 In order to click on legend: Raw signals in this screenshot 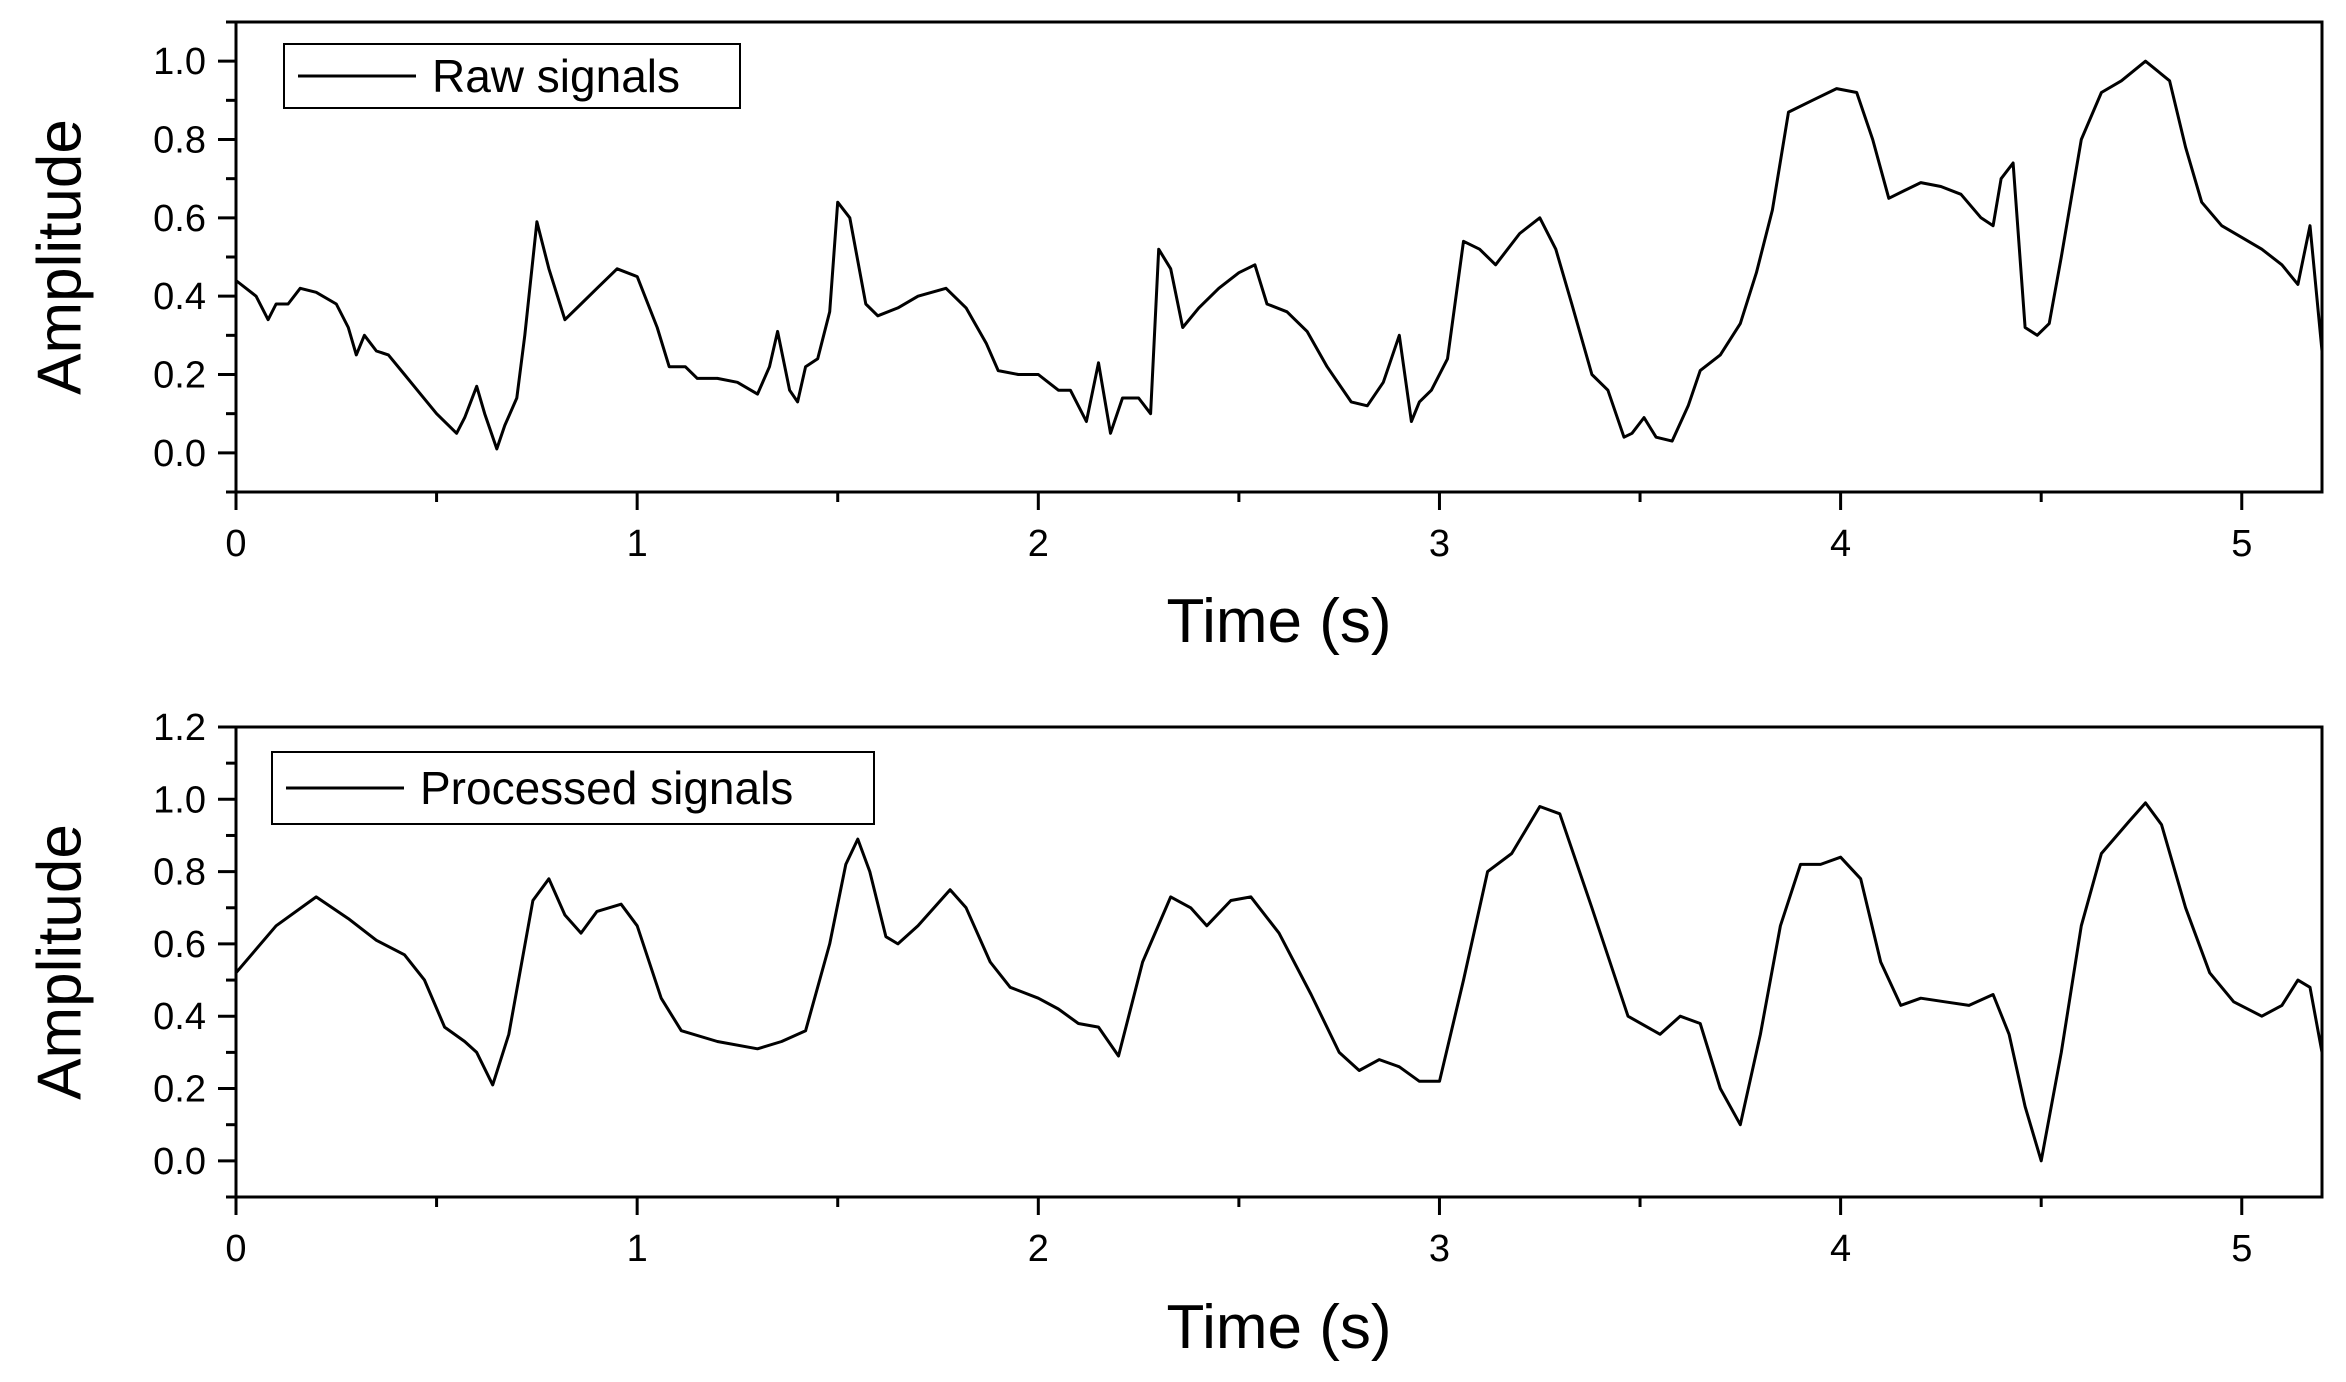, I will do `click(512, 76)`.